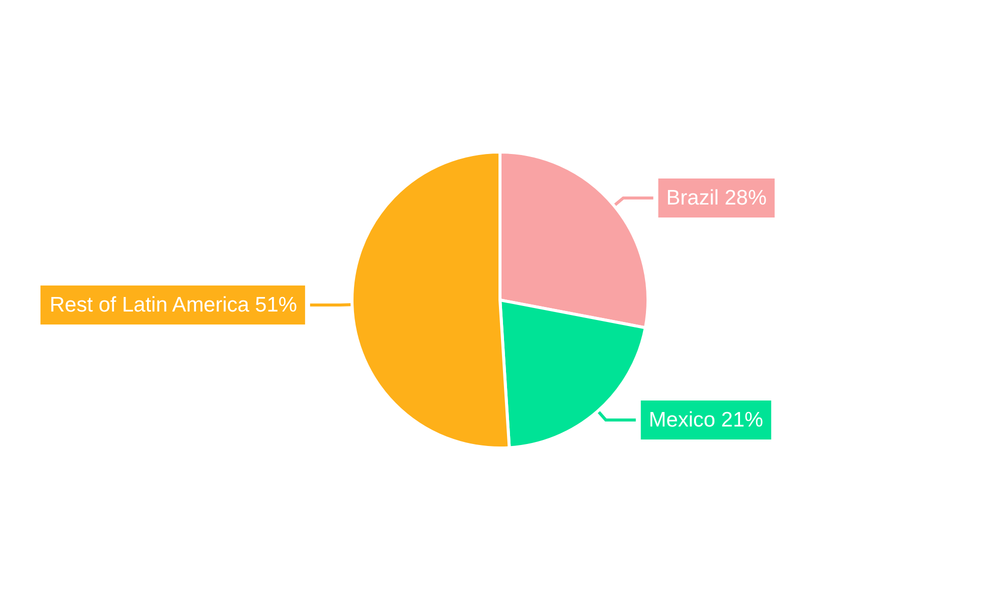  I want to click on slice-label: Rest of Latin America 51%, so click(174, 305).